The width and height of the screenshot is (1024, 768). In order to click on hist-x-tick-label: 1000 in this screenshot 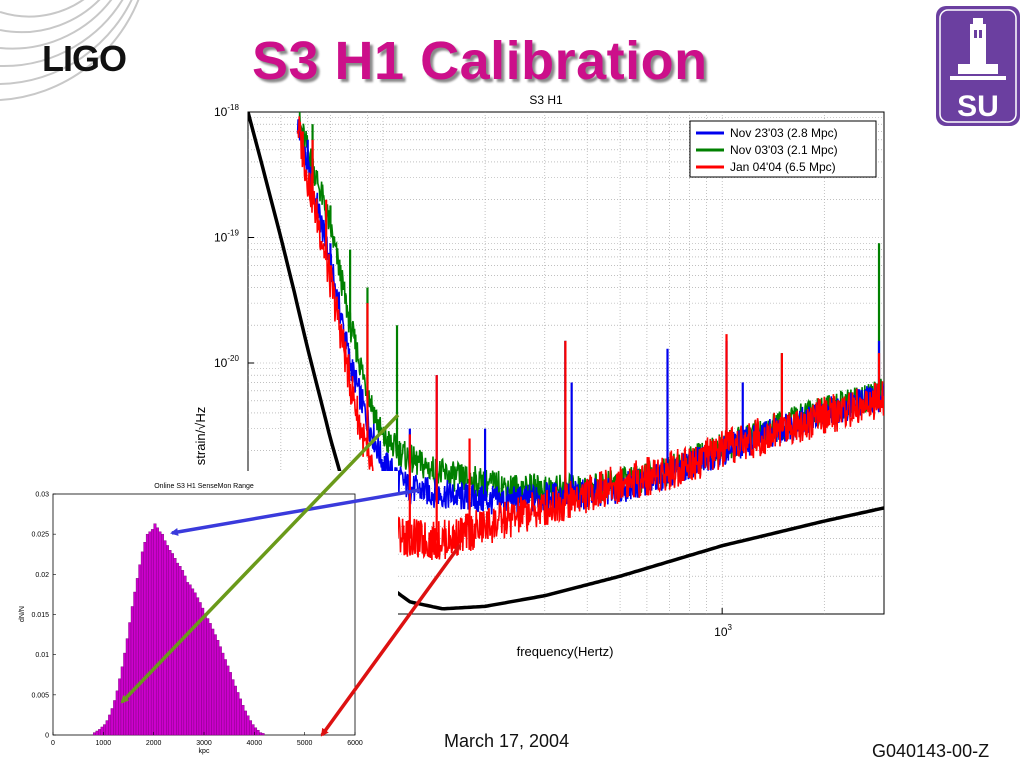, I will do `click(104, 743)`.